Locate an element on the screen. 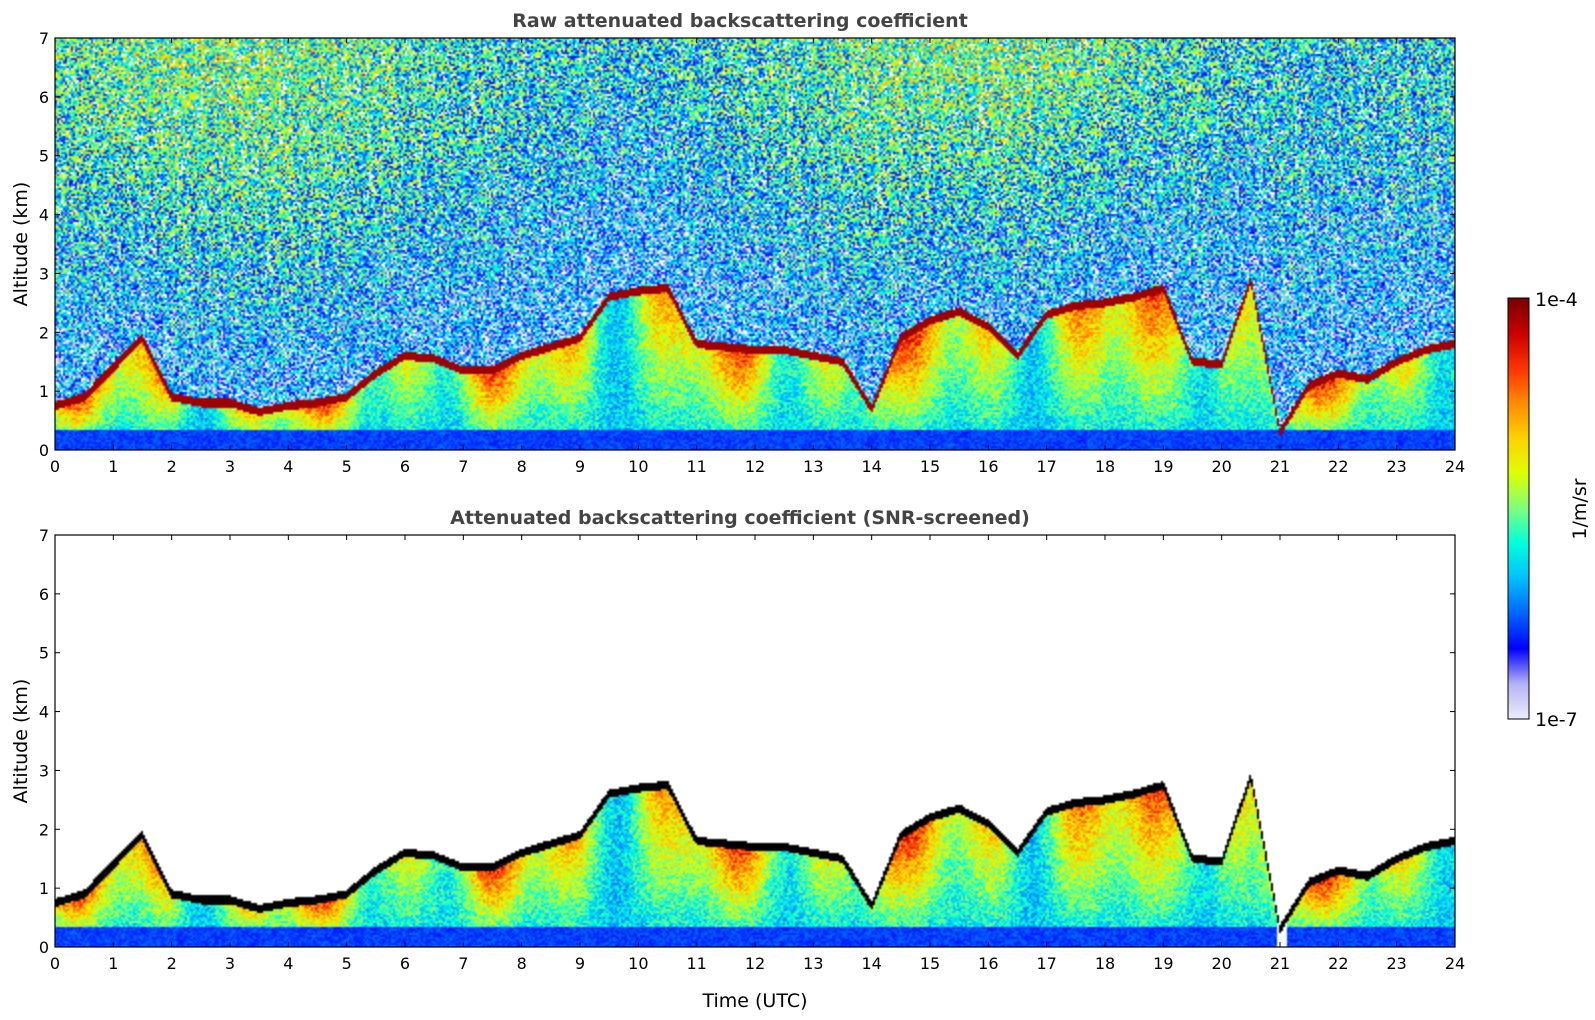 This screenshot has width=1595, height=1020. panel-raw-ylabel: Altitude (km) is located at coordinates (21, 244).